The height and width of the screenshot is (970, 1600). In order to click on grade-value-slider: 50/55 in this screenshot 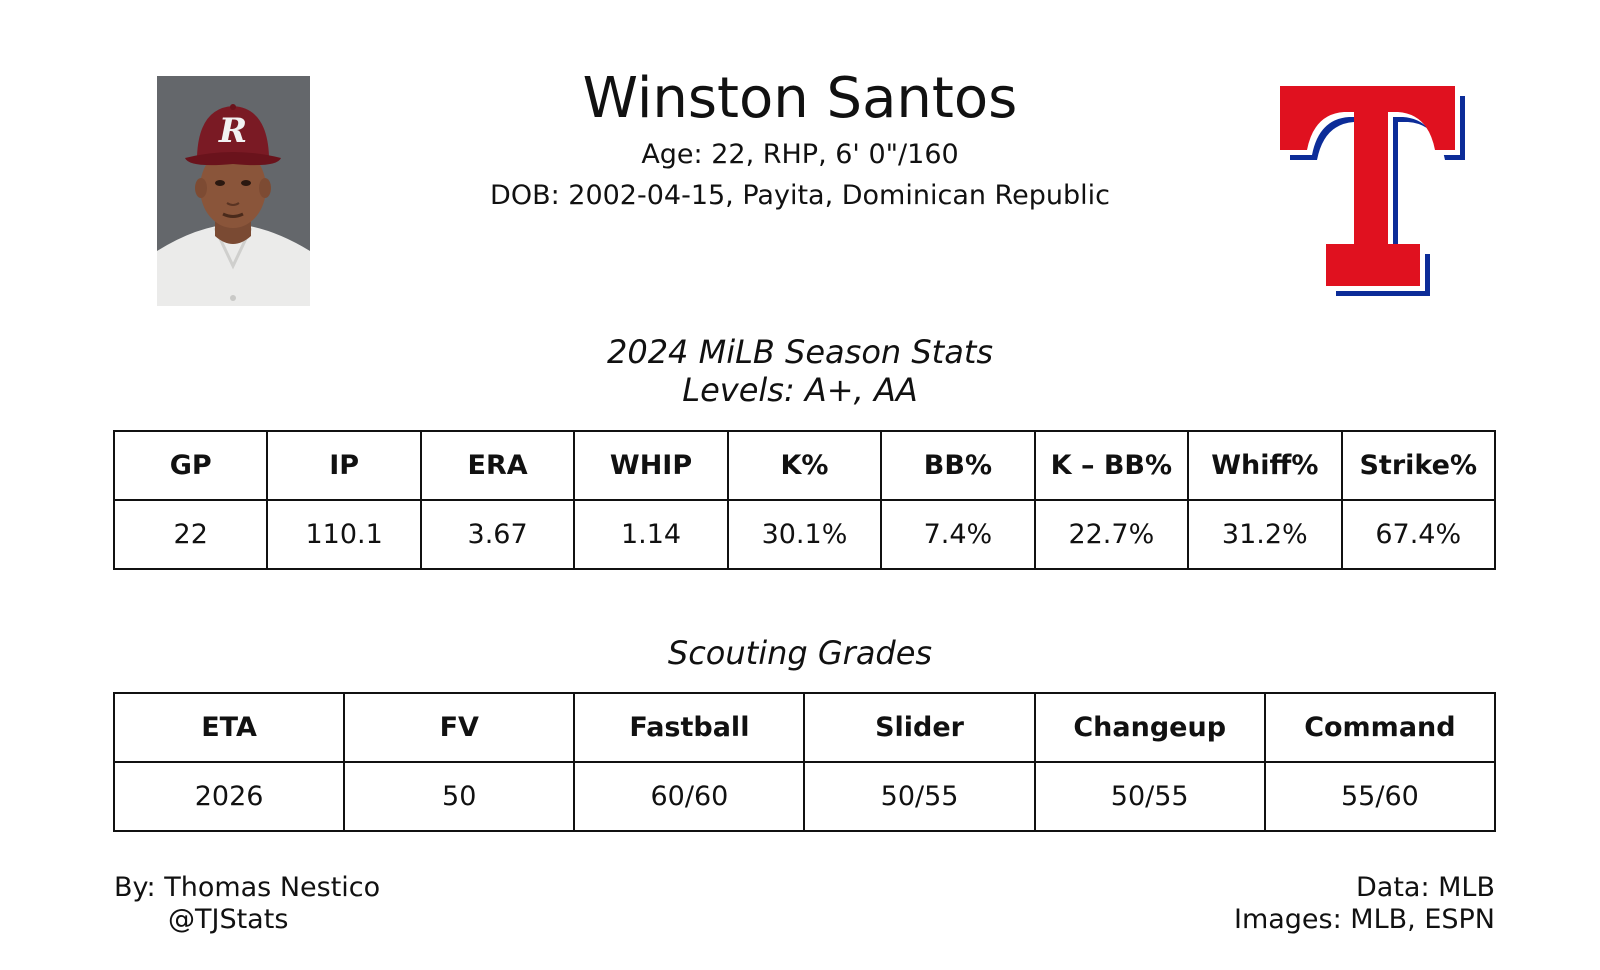, I will do `click(919, 796)`.